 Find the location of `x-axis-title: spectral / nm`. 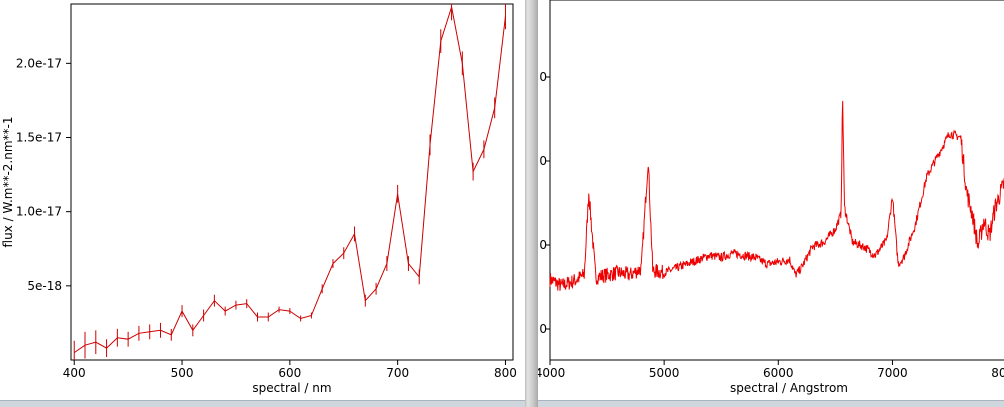

x-axis-title: spectral / nm is located at coordinates (291, 388).